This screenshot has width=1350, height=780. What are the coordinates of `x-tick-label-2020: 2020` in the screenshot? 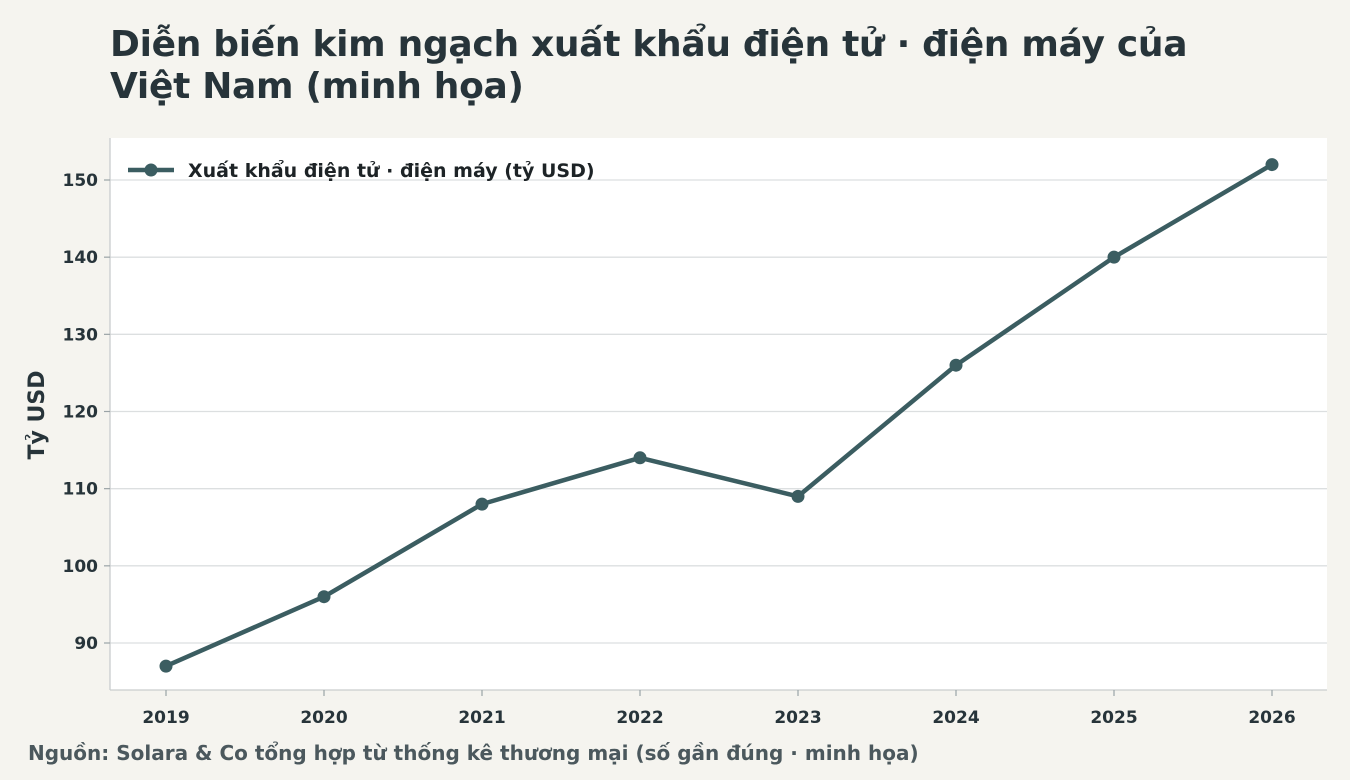 It's located at (323, 718).